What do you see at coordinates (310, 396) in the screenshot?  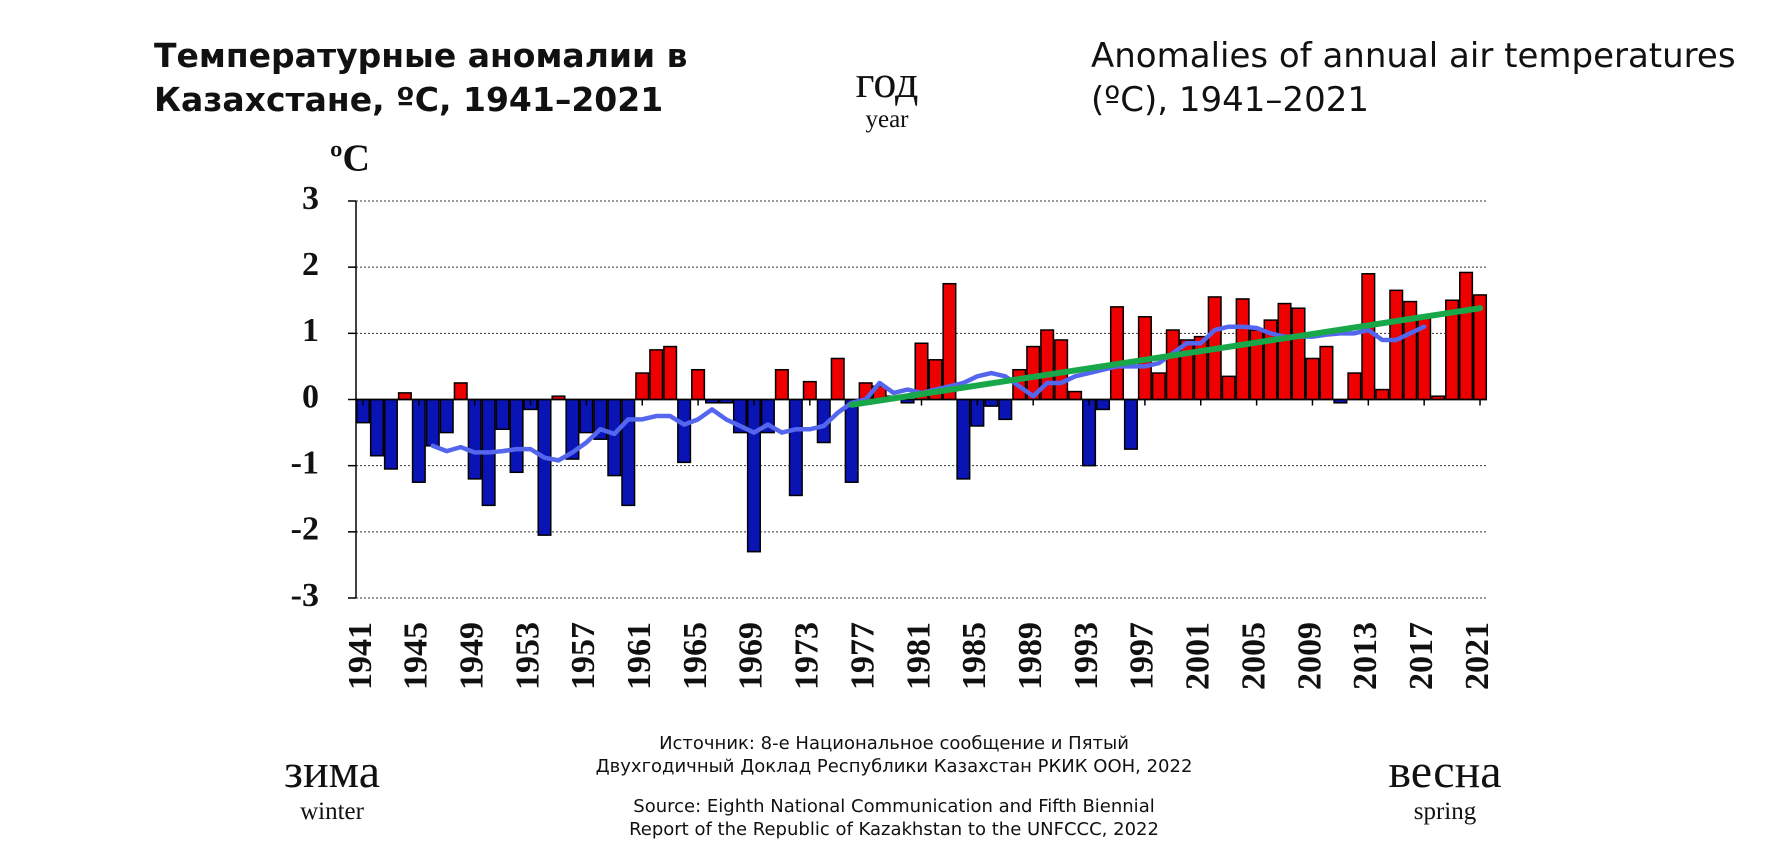 I see `y-tick-label: 0` at bounding box center [310, 396].